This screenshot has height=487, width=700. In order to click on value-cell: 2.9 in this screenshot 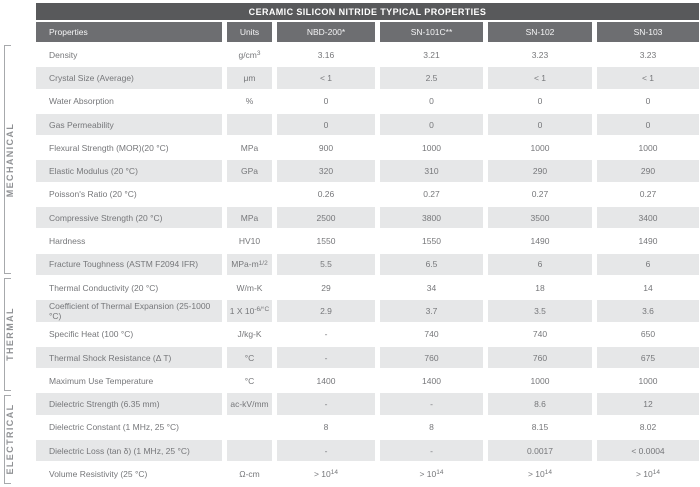, I will do `click(326, 311)`.